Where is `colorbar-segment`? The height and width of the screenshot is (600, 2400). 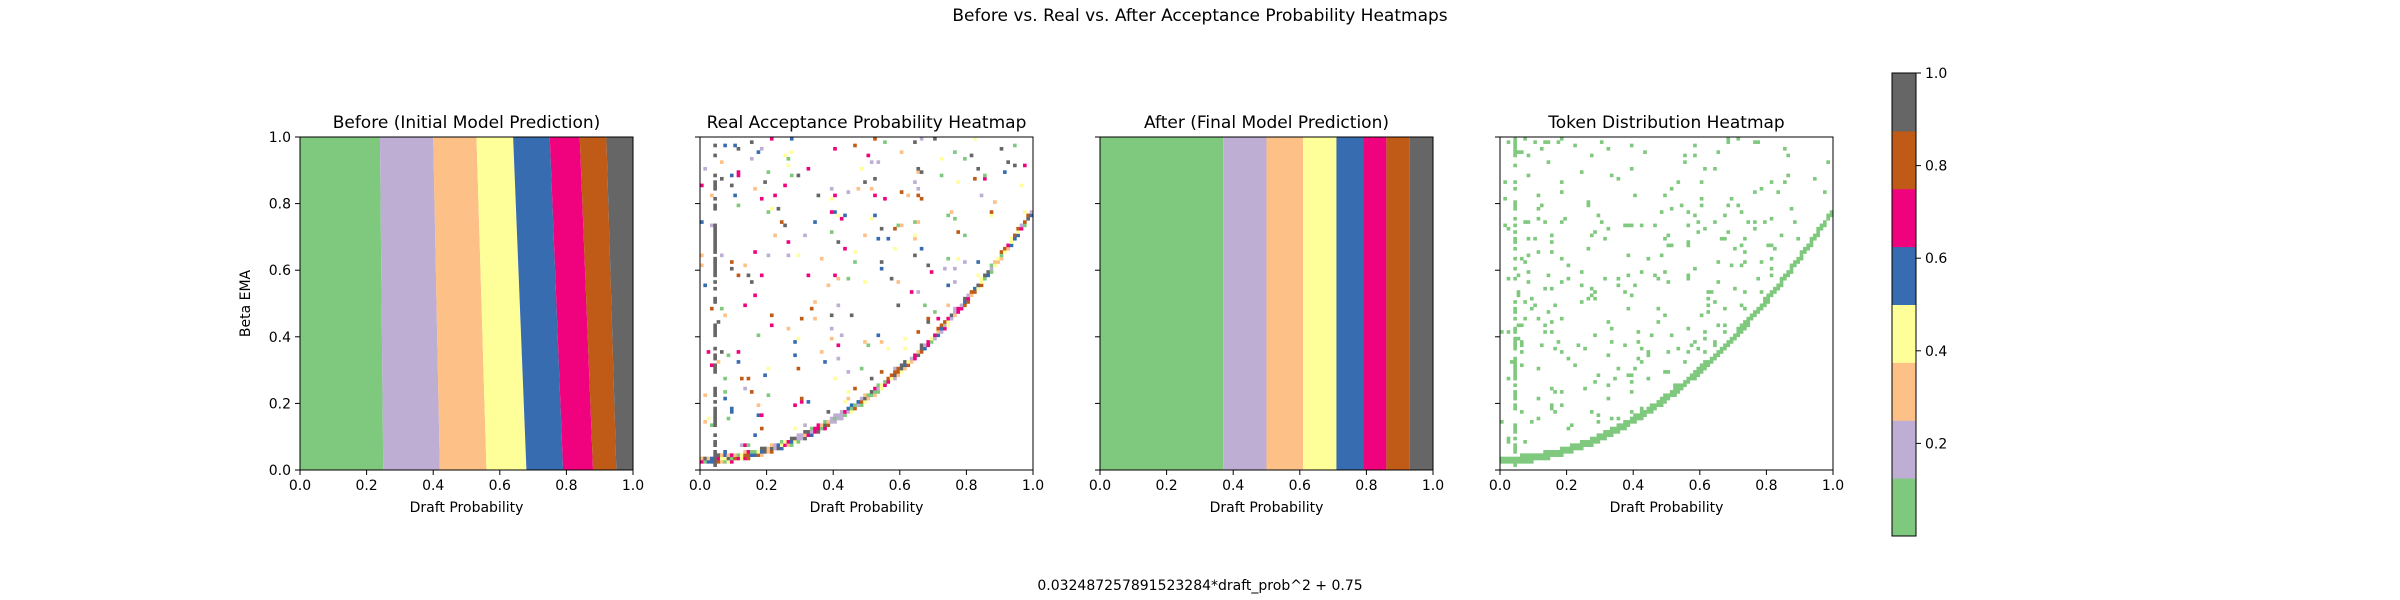 colorbar-segment is located at coordinates (1904, 391).